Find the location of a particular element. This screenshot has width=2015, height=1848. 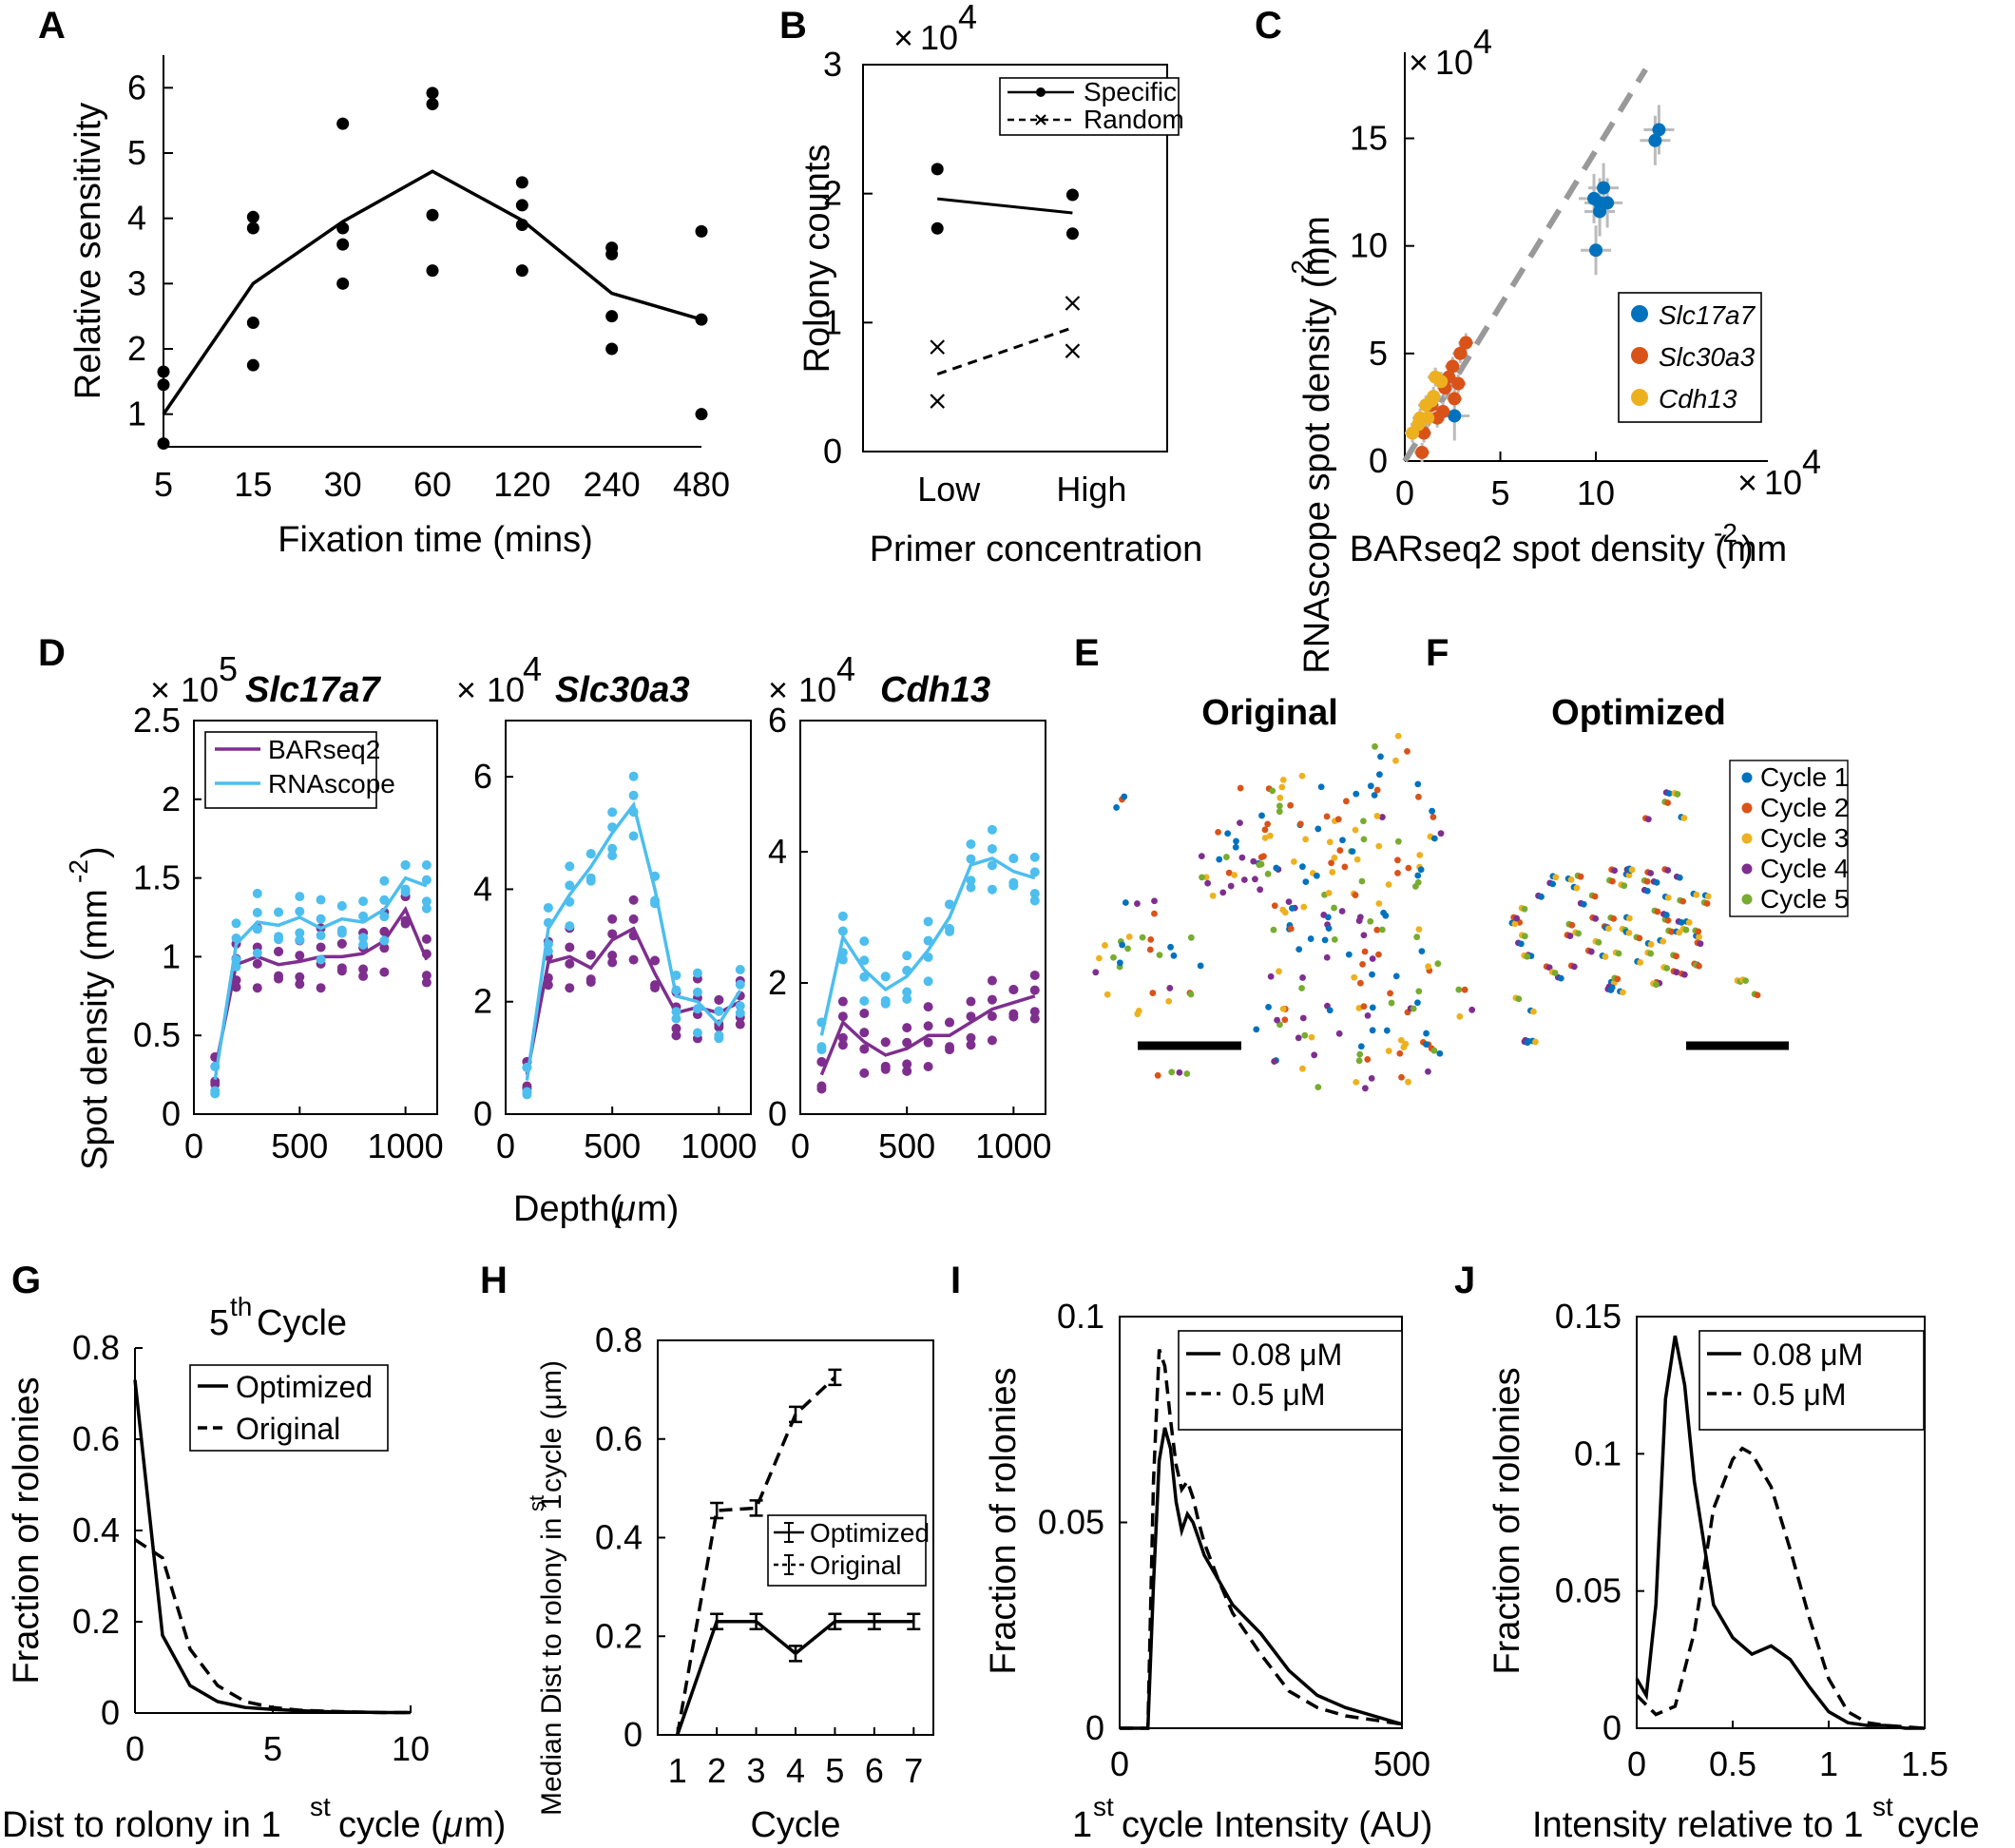

b-axes-box is located at coordinates (1015, 258).